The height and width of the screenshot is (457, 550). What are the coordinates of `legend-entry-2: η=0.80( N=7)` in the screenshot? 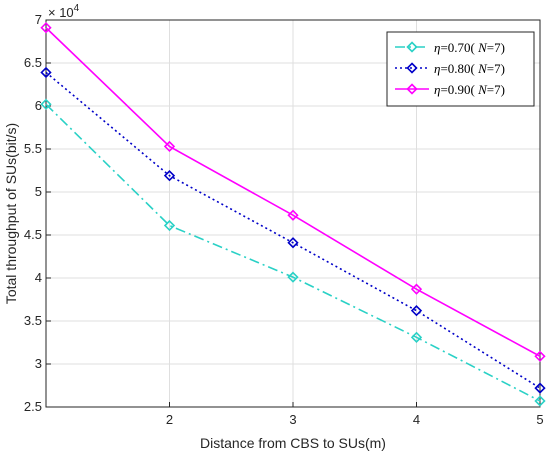 It's located at (450, 68).